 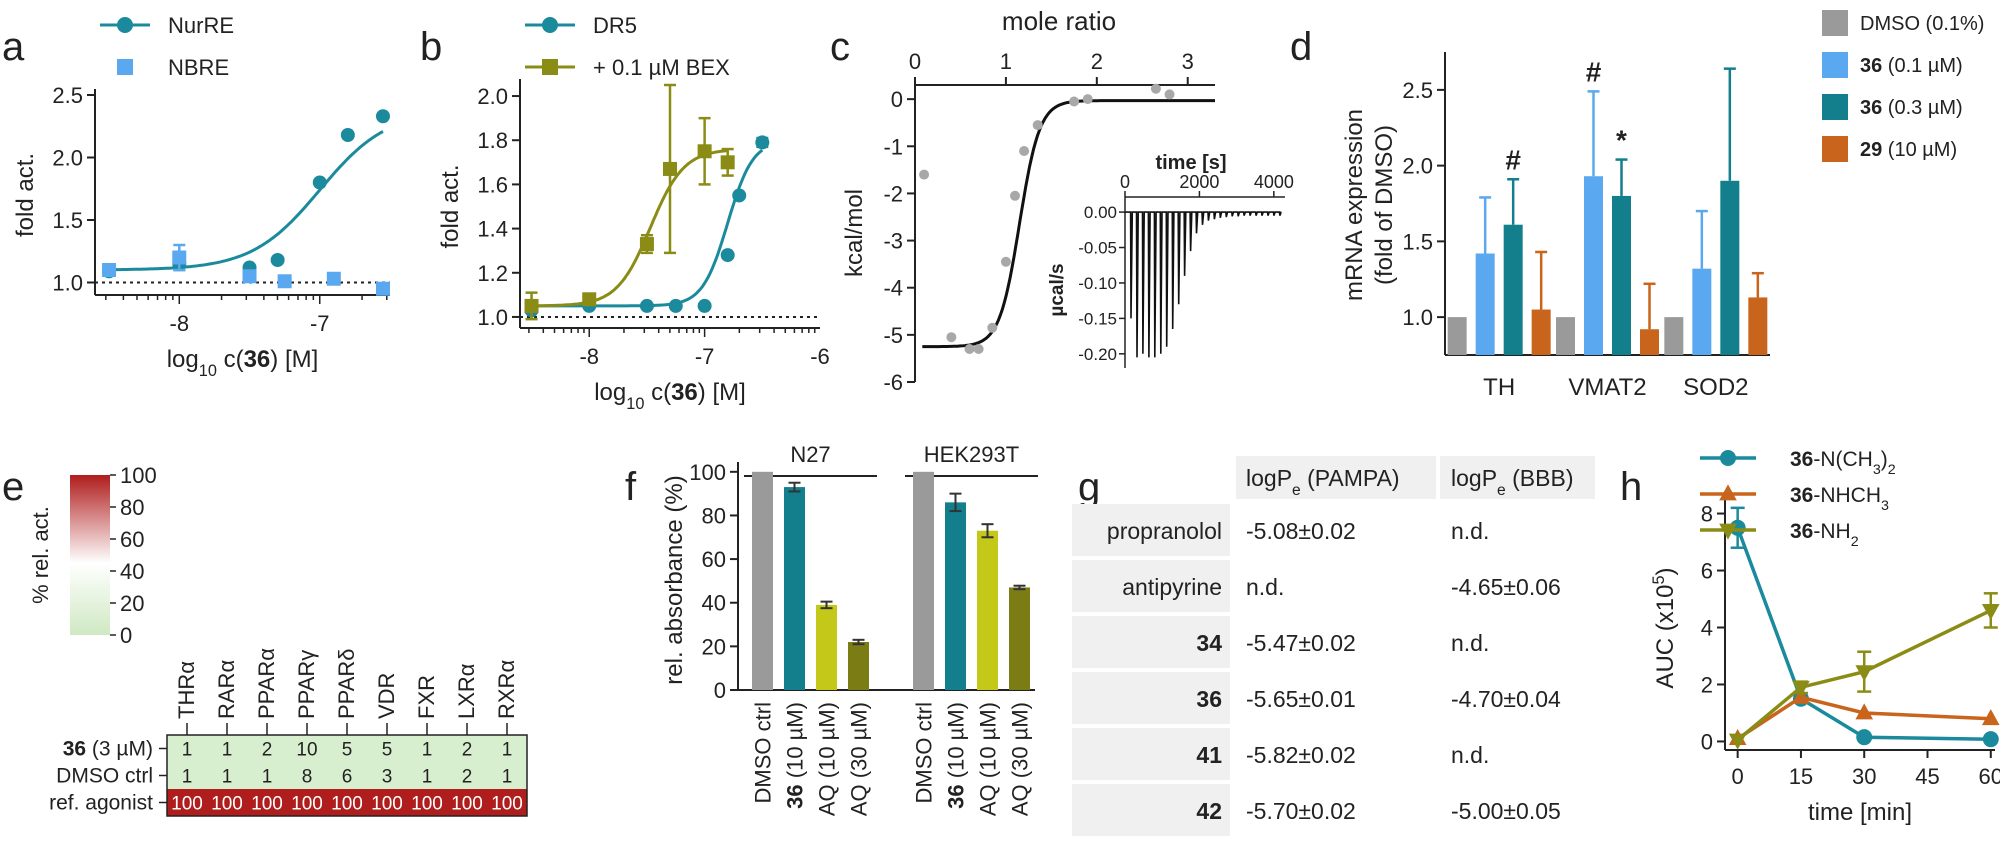 What do you see at coordinates (40, 555) in the screenshot?
I see `colorbar-label: % rel. act.` at bounding box center [40, 555].